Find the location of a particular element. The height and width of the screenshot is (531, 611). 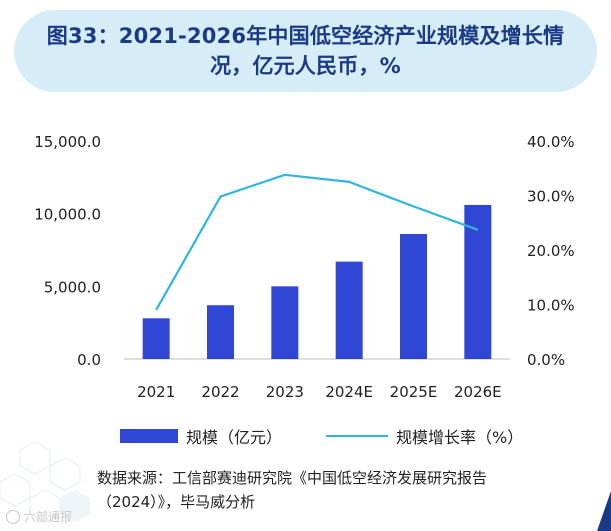

x-tick-label: 2023 is located at coordinates (285, 392).